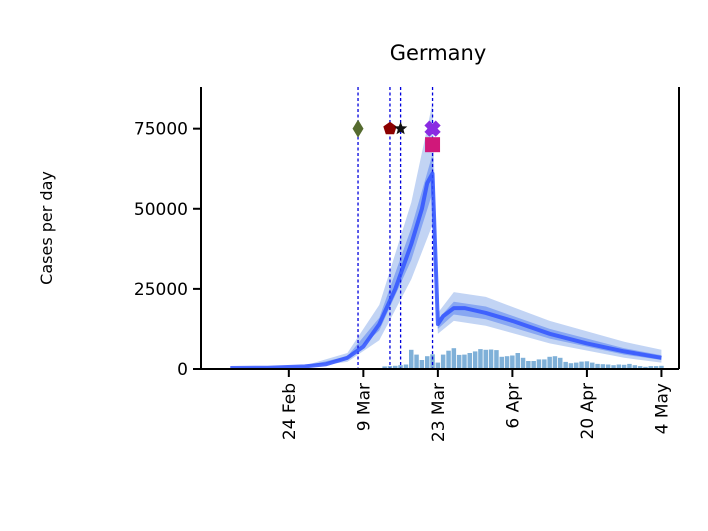 The height and width of the screenshot is (531, 708). Describe the element at coordinates (182, 370) in the screenshot. I see `y-tick-label: 0` at that location.